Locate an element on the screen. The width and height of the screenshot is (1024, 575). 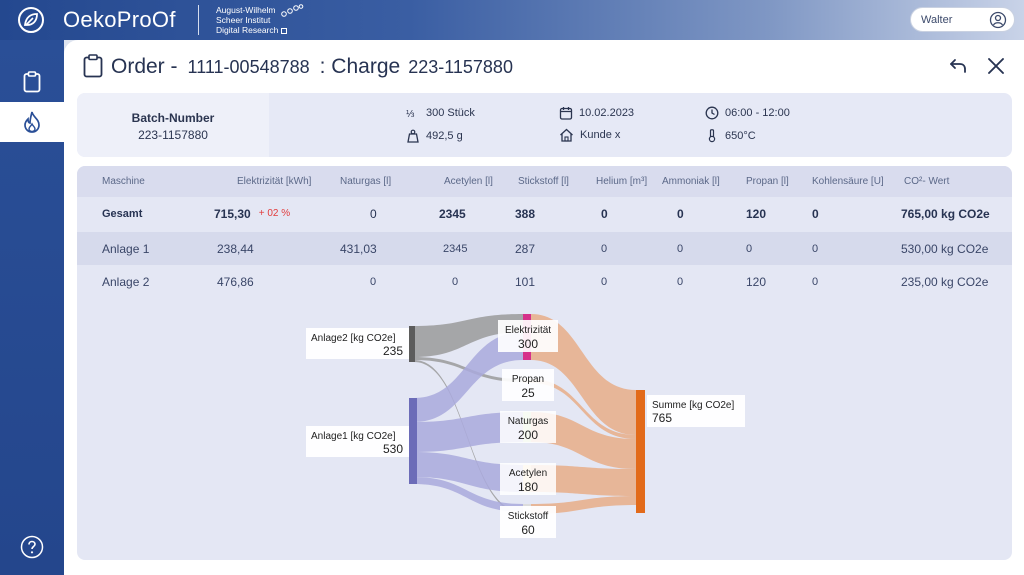
temperature: 650°C is located at coordinates (730, 135).